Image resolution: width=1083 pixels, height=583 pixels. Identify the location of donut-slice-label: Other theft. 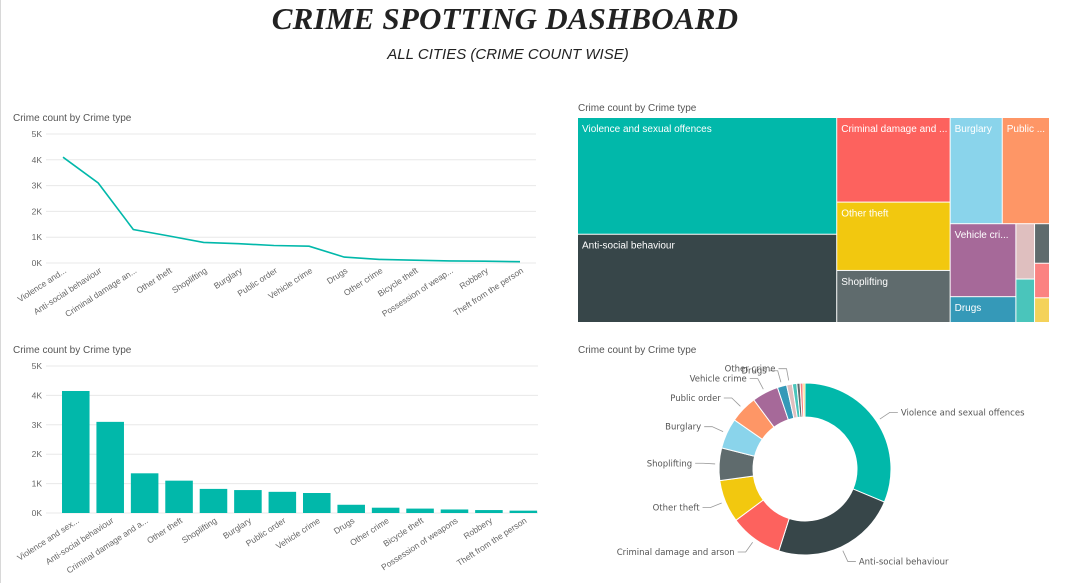
(677, 508).